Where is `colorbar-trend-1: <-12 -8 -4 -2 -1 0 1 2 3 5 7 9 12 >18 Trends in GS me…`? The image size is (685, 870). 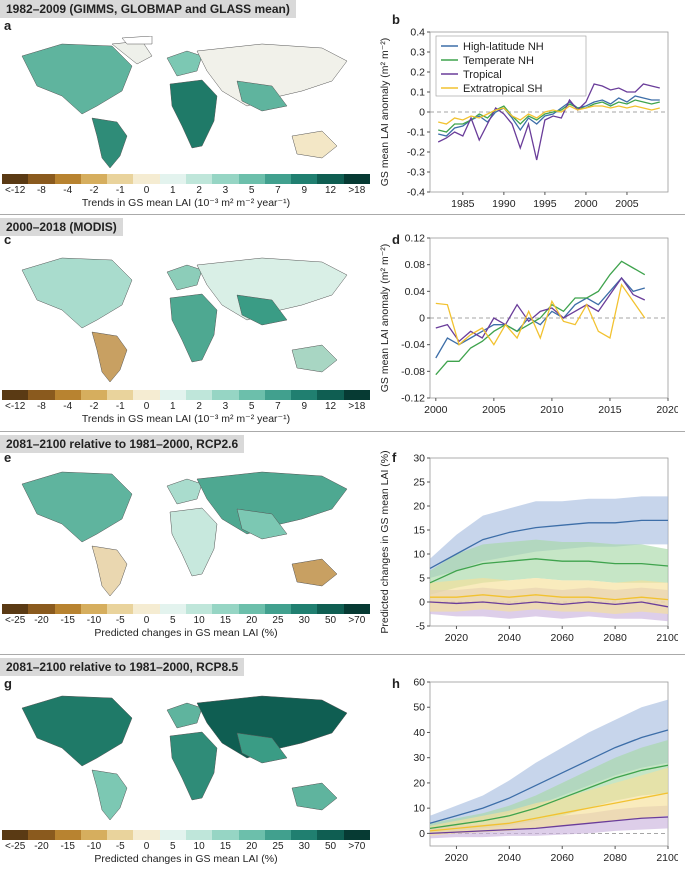 colorbar-trend-1: <-12 -8 -4 -2 -1 0 1 2 3 5 7 9 12 >18 Trends in GS me… is located at coordinates (186, 191).